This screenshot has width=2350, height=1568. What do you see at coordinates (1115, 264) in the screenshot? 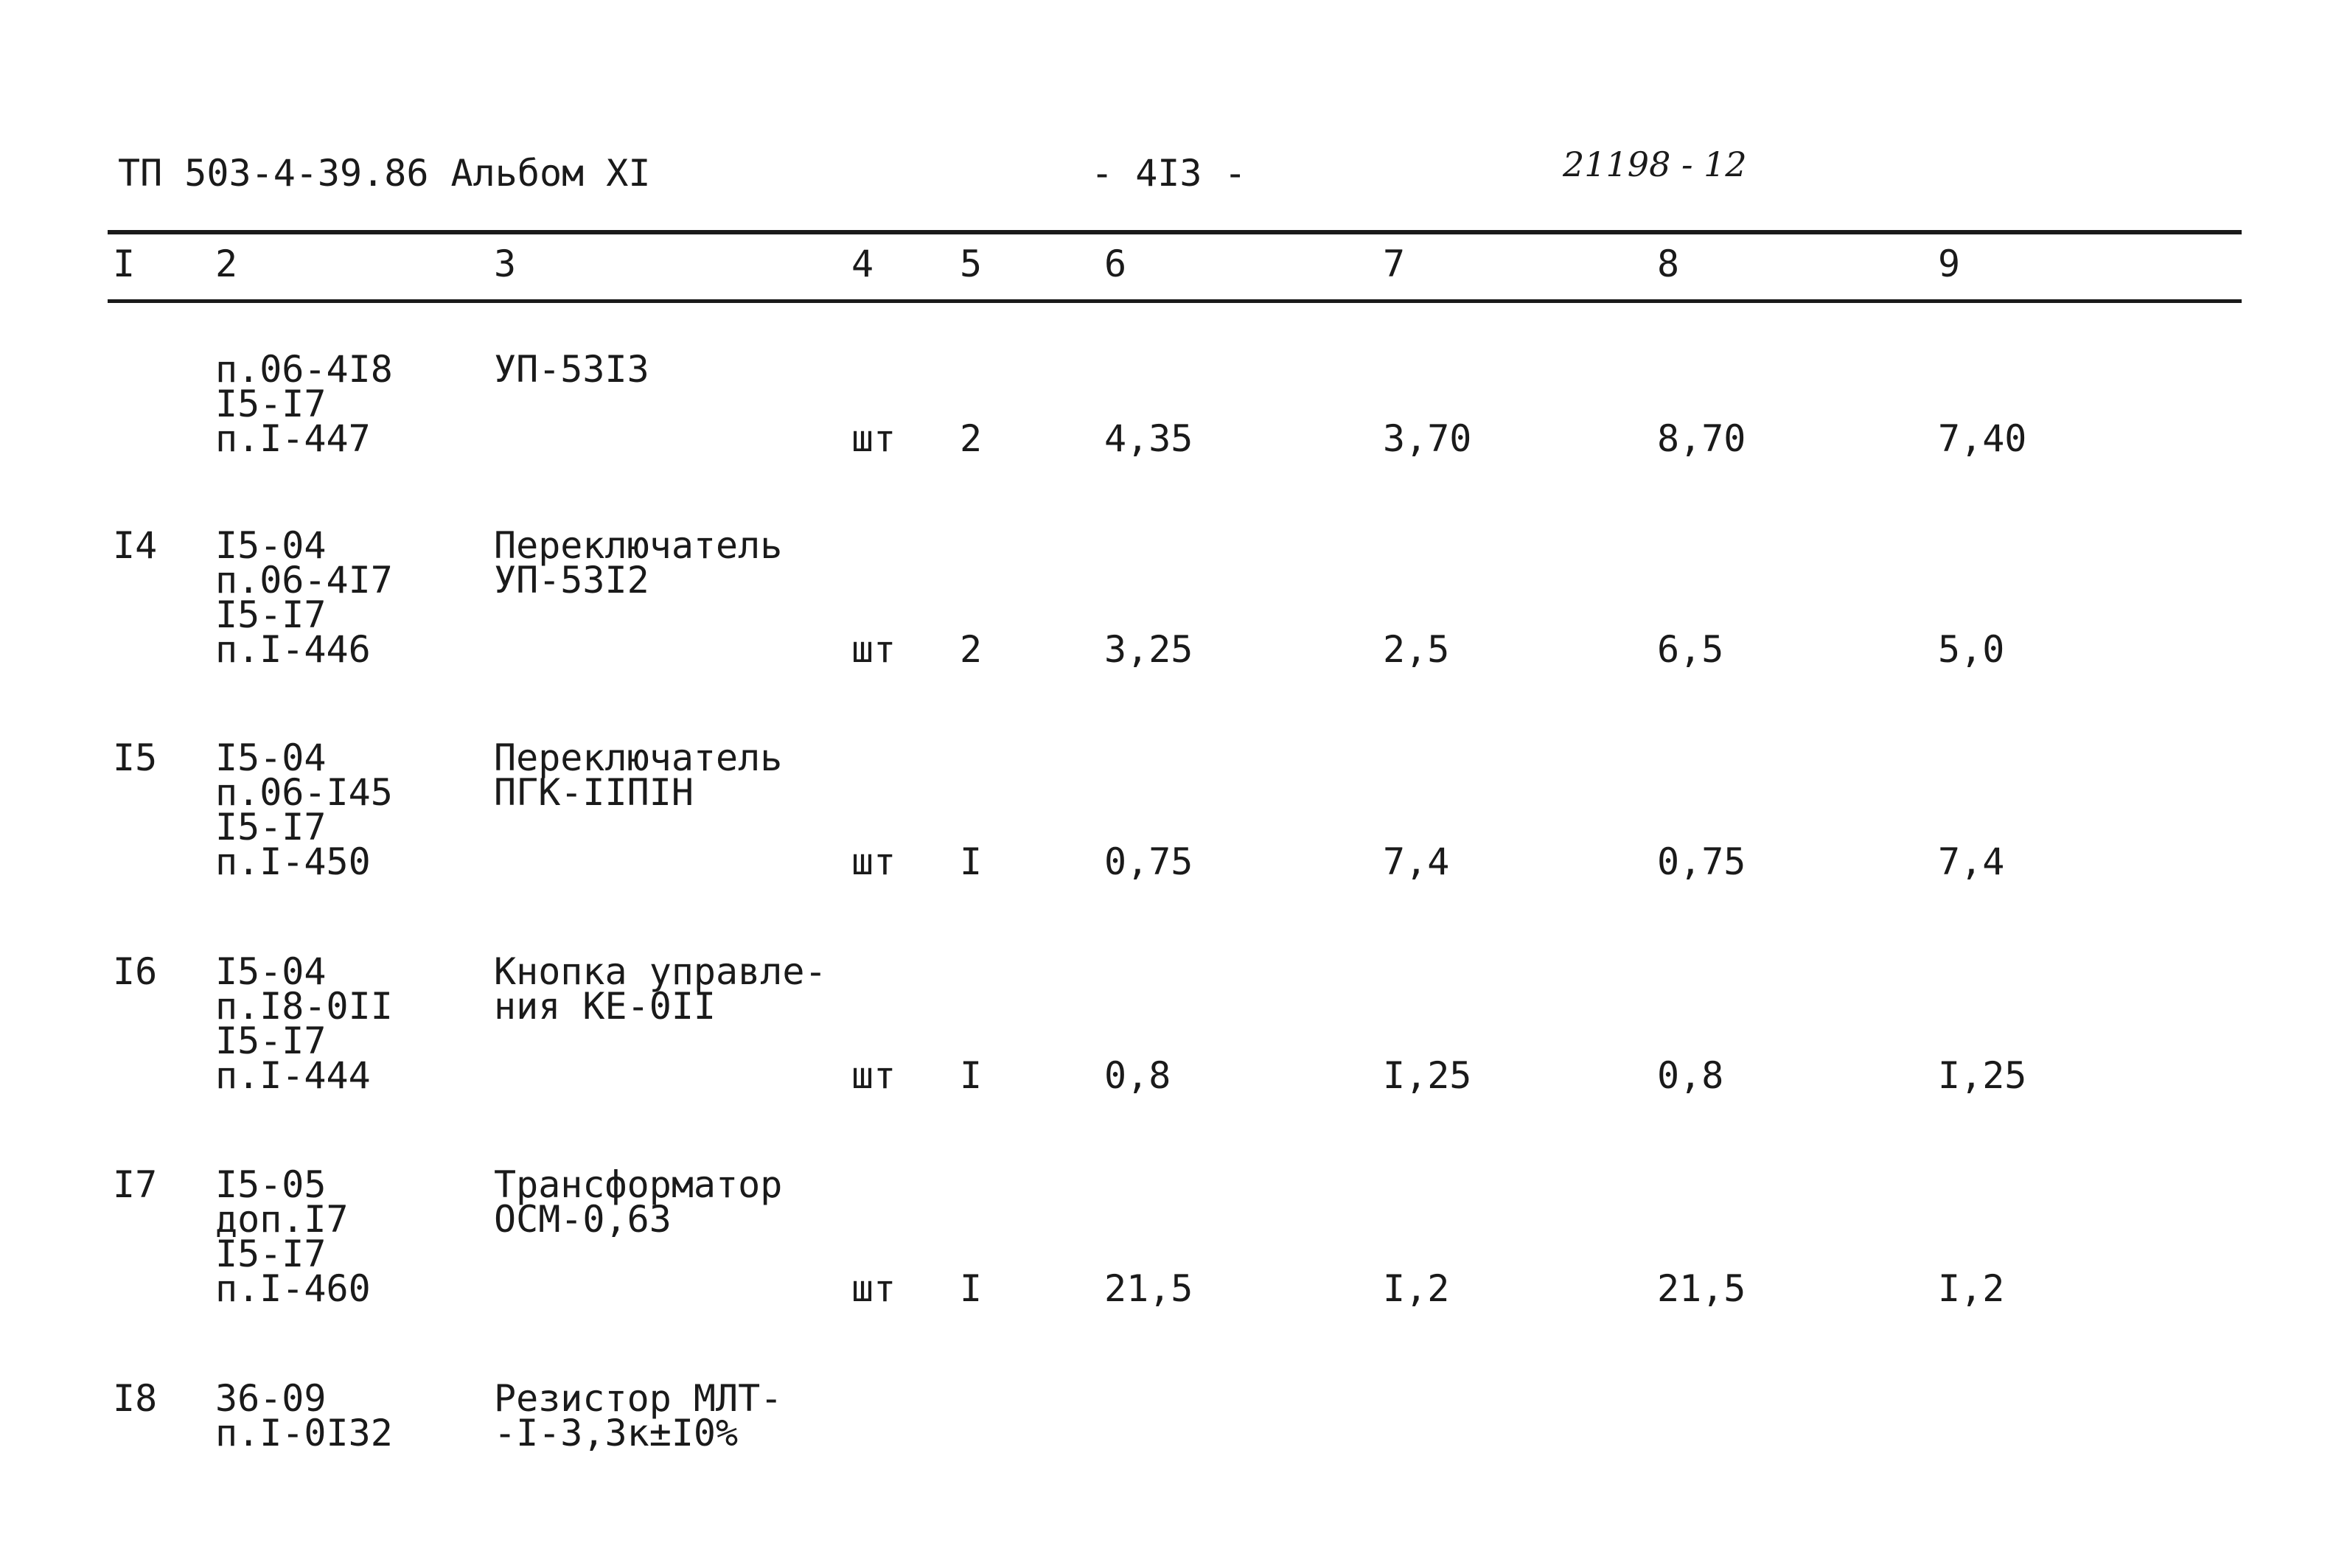
I see `column-number: 6` at bounding box center [1115, 264].